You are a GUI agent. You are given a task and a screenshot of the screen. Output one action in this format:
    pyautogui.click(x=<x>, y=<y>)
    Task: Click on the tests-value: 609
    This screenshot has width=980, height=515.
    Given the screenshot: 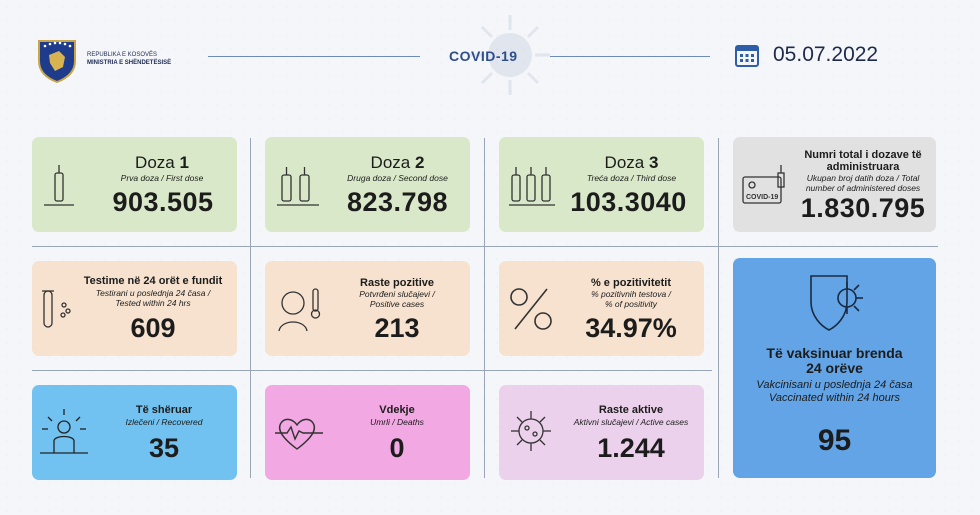 What is the action you would take?
    pyautogui.click(x=153, y=328)
    